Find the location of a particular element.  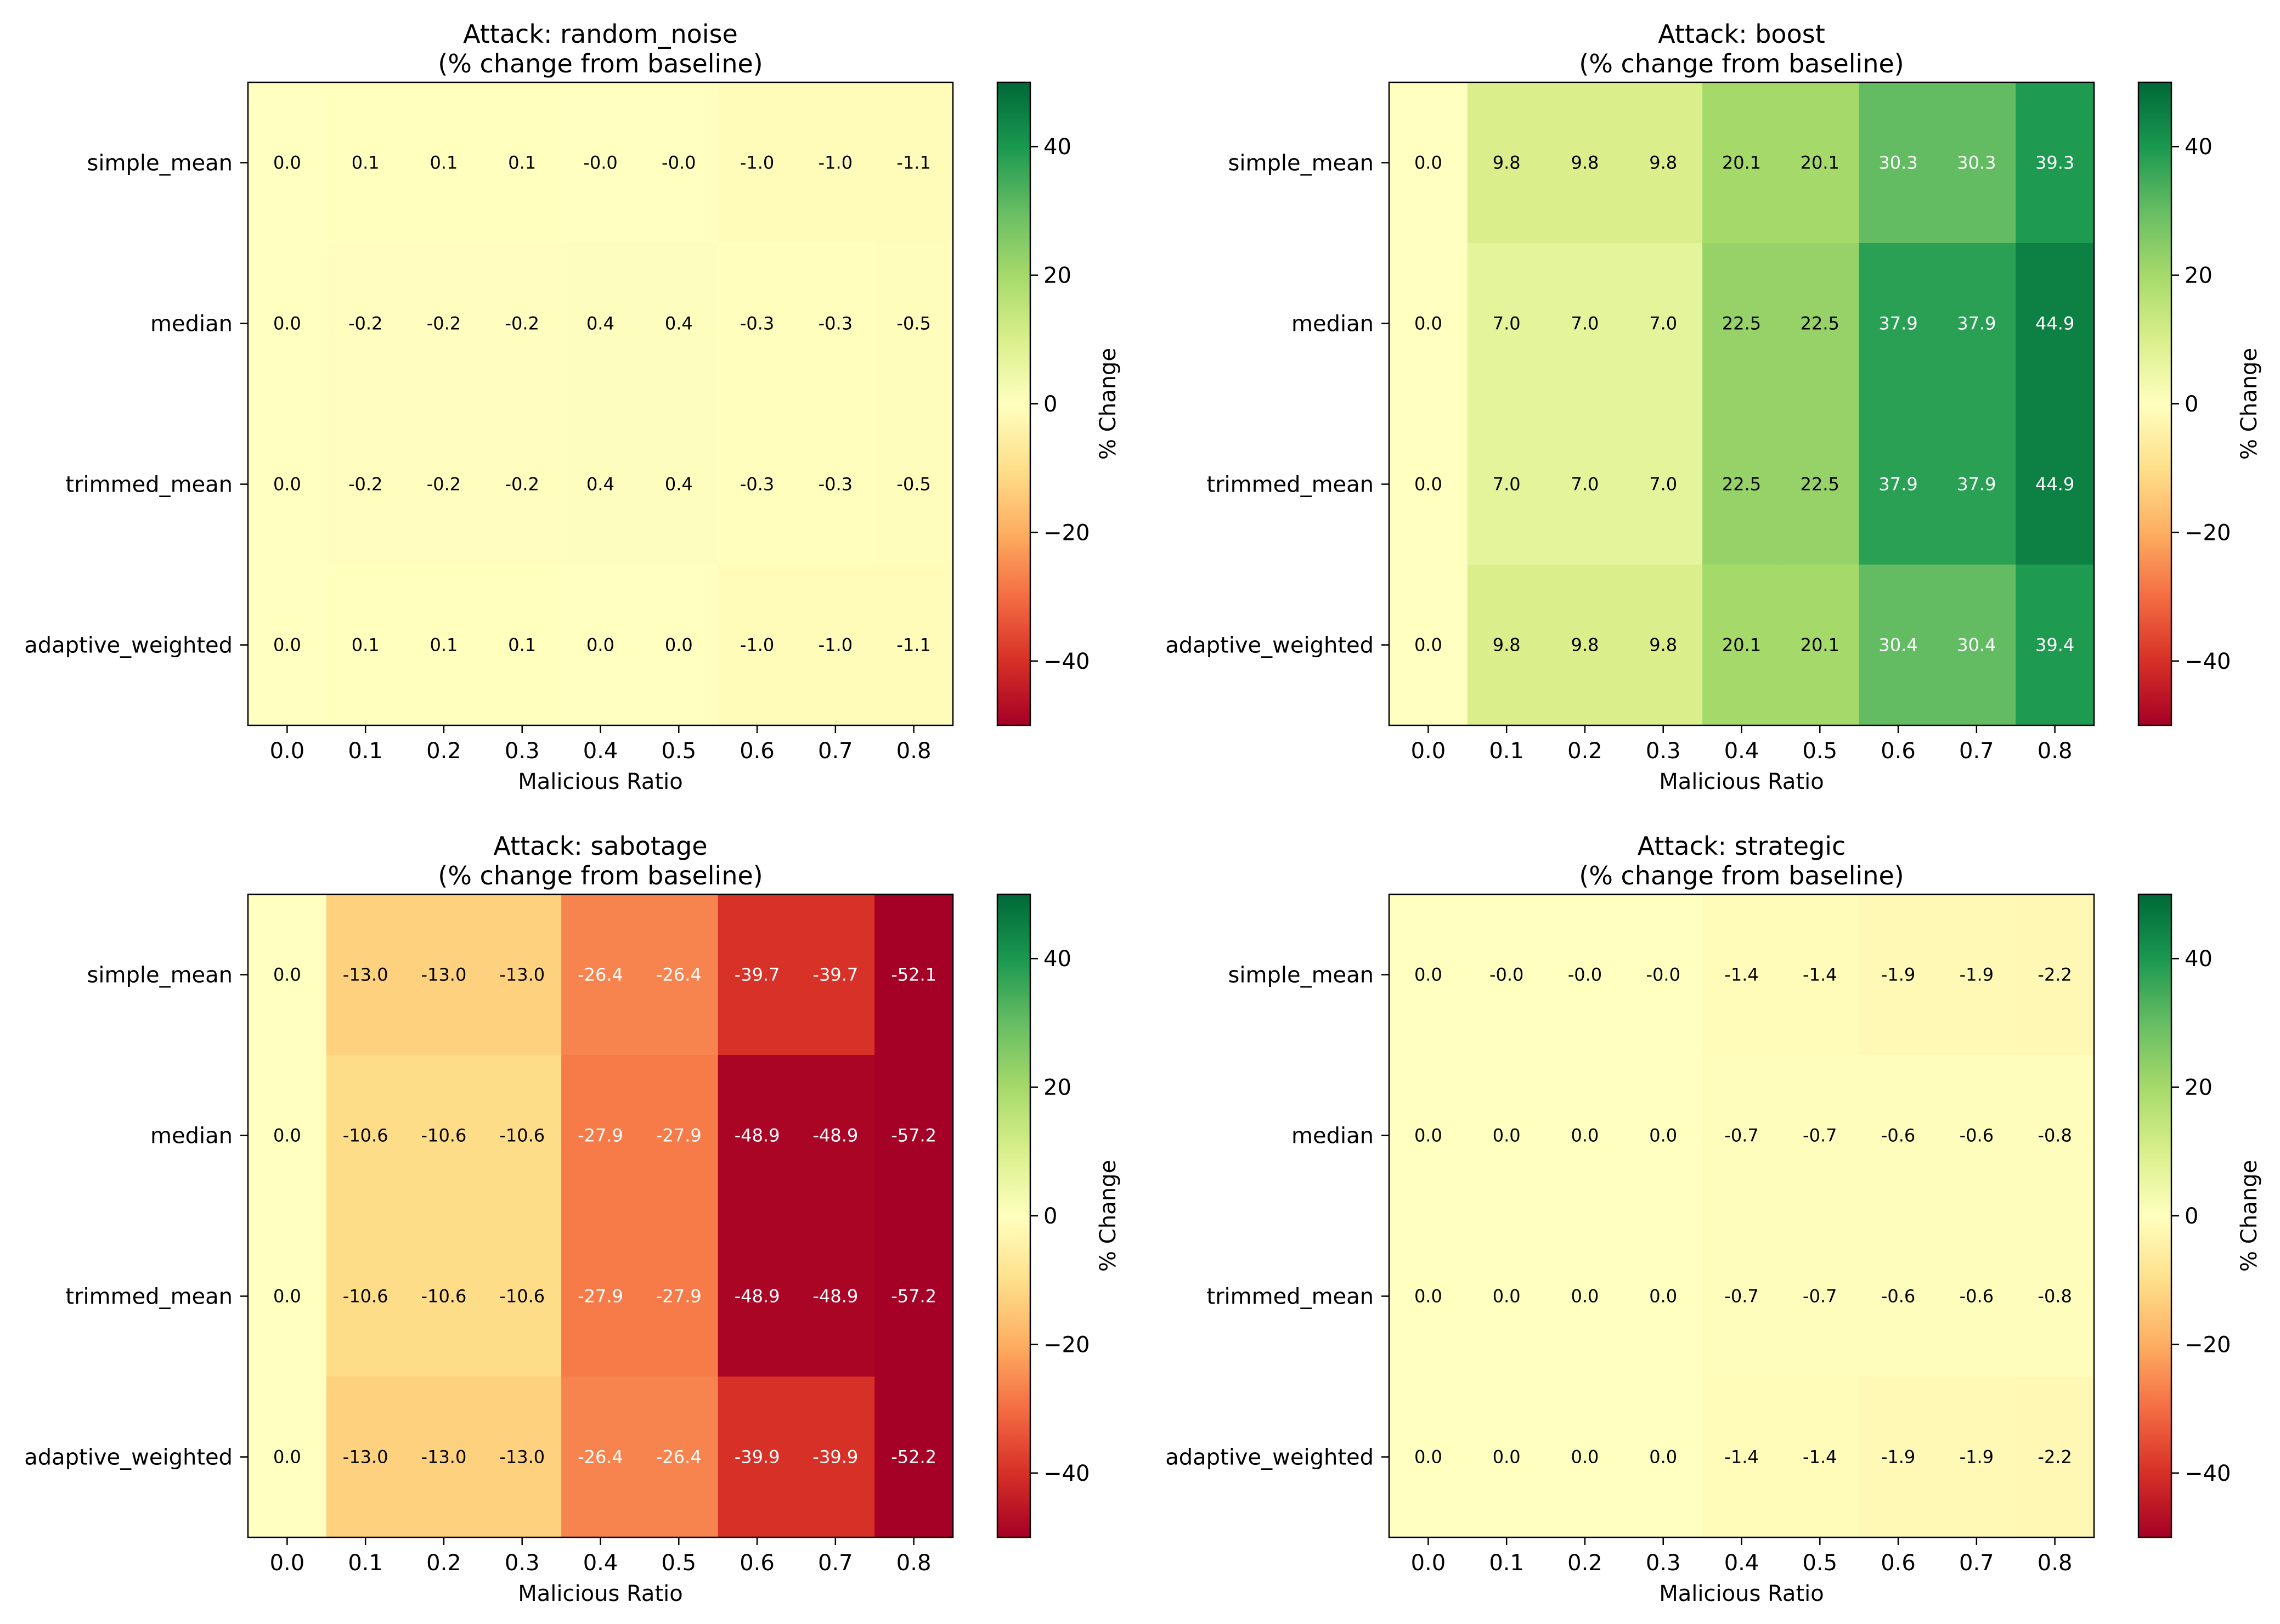

cell-value-label: -1.0 is located at coordinates (757, 645).